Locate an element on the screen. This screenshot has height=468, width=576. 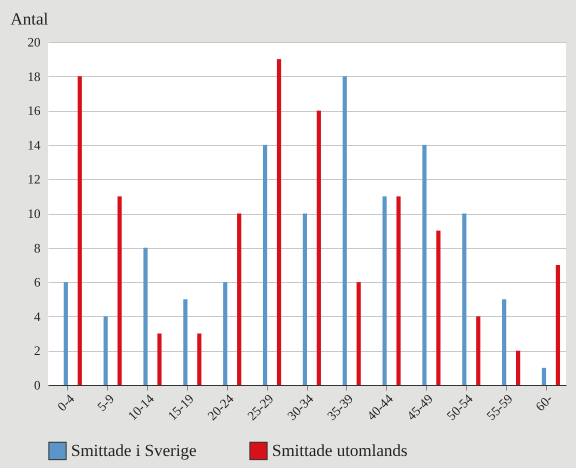
x-tick-label: 60- is located at coordinates (544, 402).